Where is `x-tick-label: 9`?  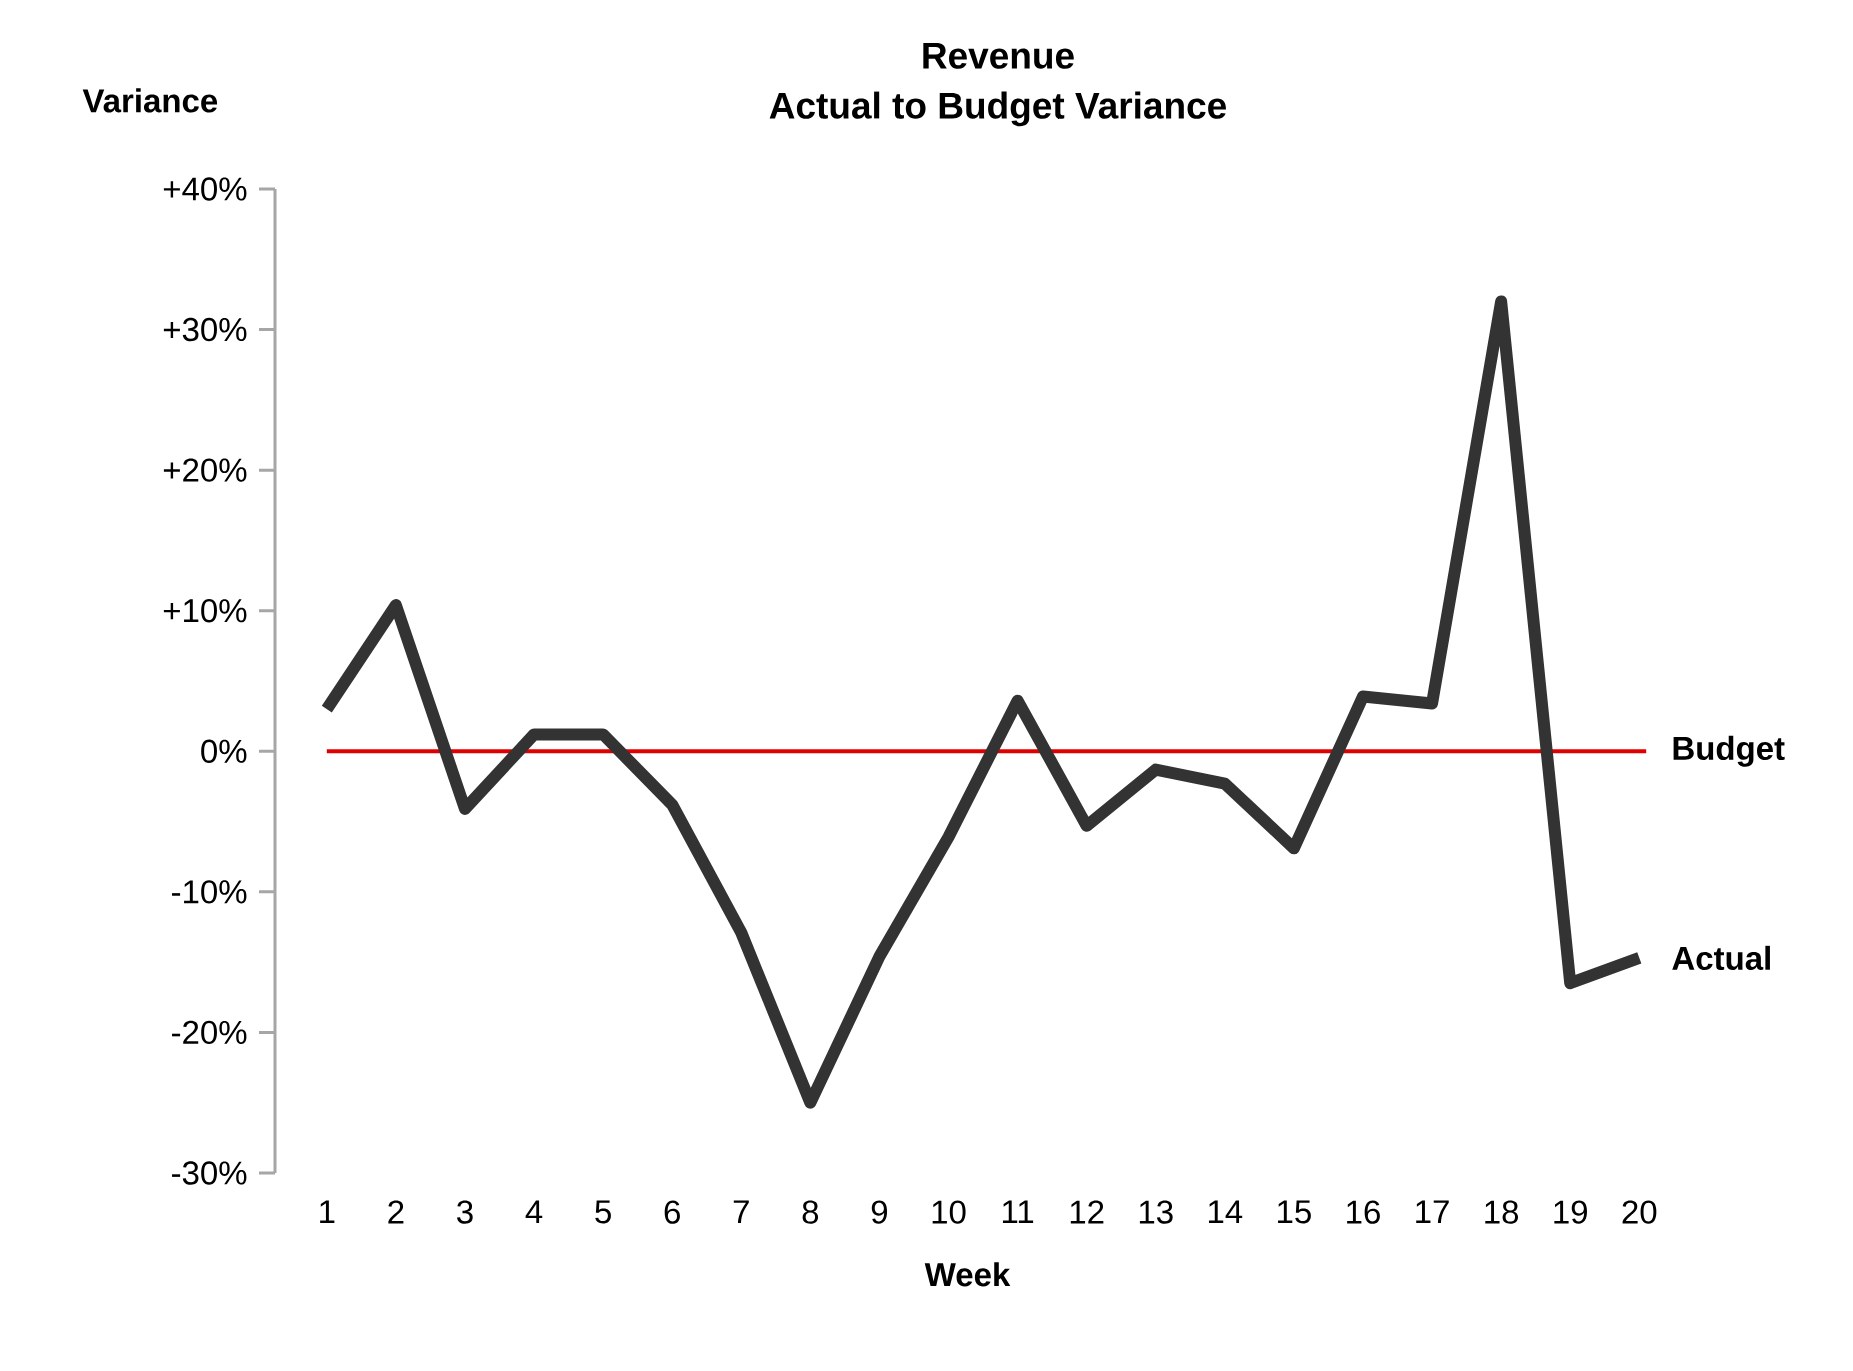 x-tick-label: 9 is located at coordinates (879, 1212).